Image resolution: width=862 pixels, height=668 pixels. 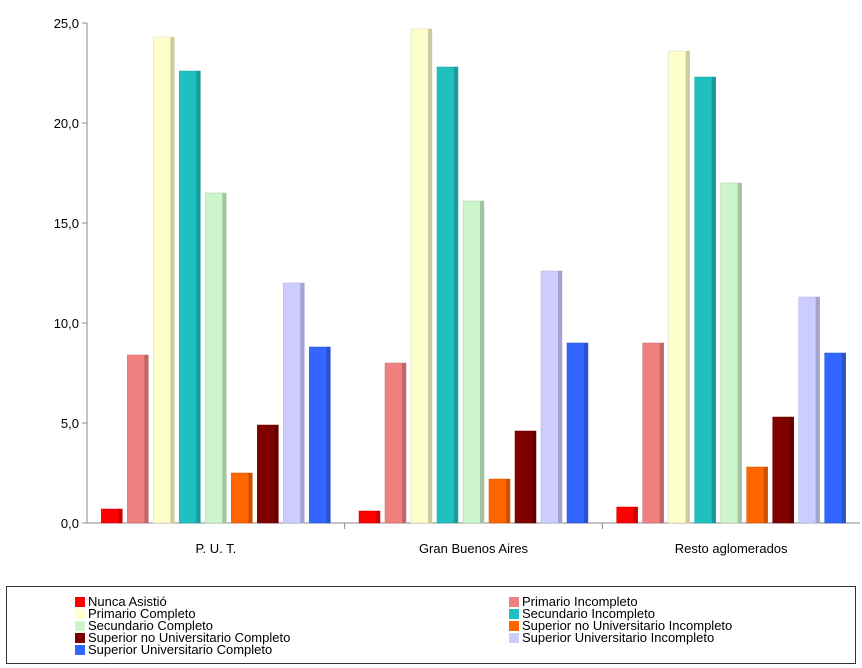 I want to click on legend-item: Primario Completo, so click(x=135, y=613).